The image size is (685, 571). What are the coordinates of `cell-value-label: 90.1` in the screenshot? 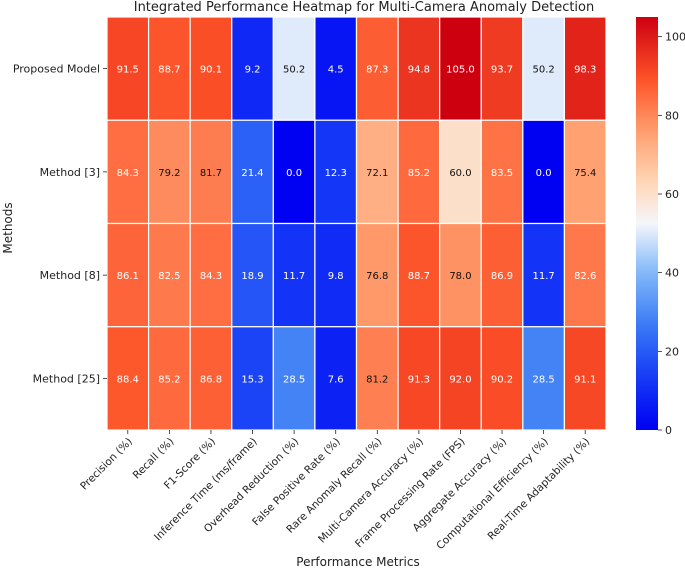 It's located at (211, 70).